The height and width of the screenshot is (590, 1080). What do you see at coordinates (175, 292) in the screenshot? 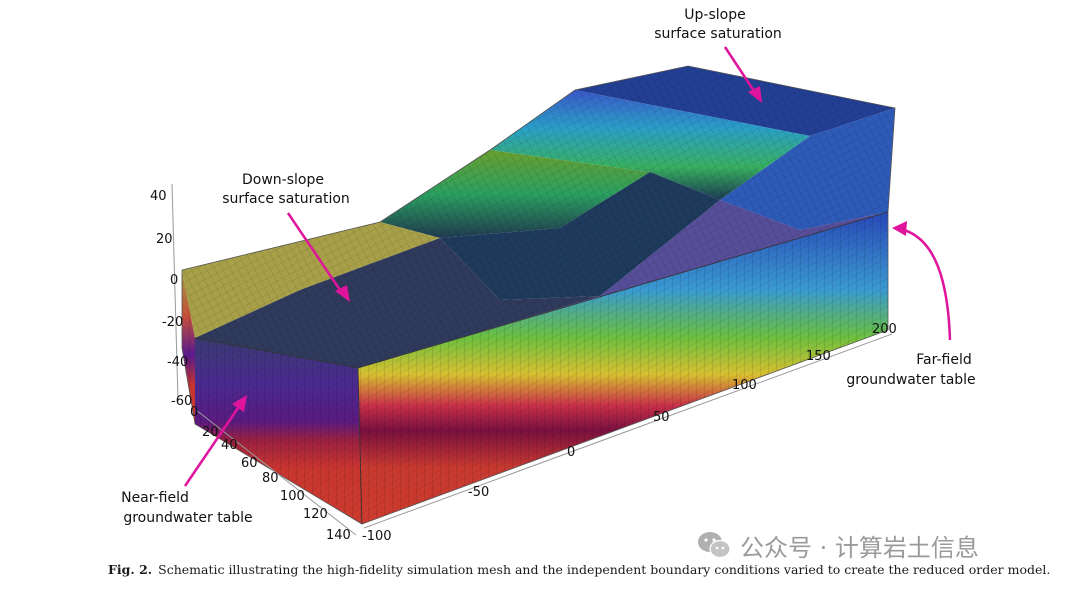
I see `z-axis-line` at bounding box center [175, 292].